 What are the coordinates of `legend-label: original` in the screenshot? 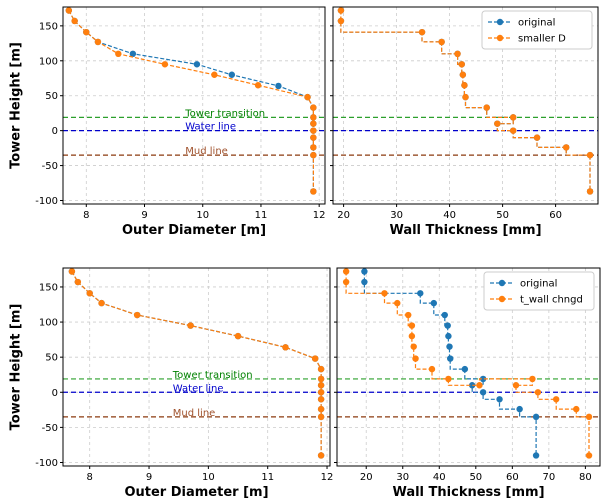 It's located at (536, 23).